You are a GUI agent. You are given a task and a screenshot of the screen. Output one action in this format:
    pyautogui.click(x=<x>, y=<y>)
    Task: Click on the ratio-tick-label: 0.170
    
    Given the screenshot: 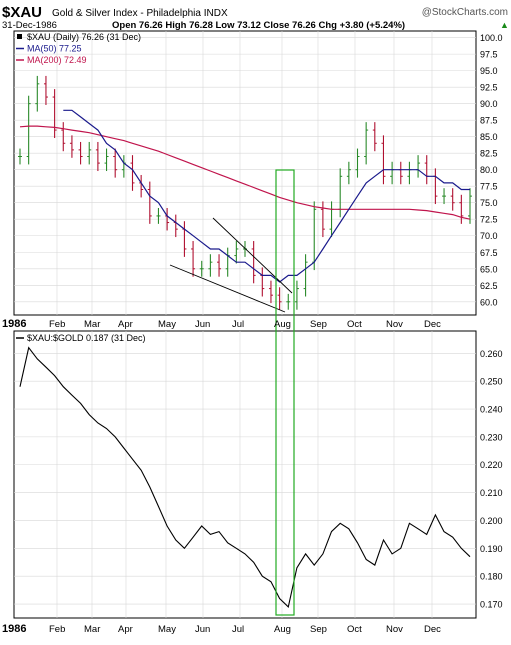 What is the action you would take?
    pyautogui.click(x=491, y=605)
    